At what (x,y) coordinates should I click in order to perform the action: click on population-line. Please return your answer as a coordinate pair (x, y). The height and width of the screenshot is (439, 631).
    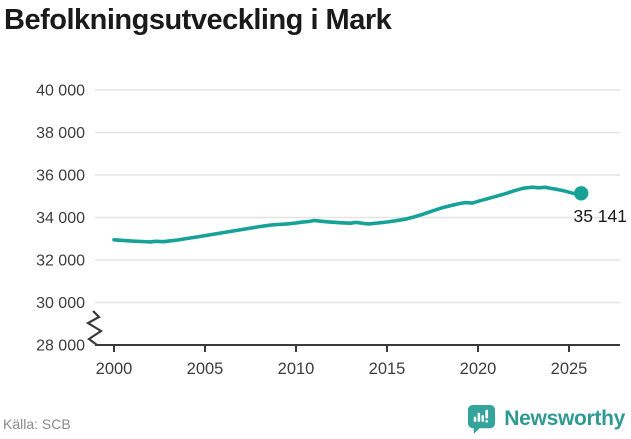
    Looking at the image, I should click on (348, 214).